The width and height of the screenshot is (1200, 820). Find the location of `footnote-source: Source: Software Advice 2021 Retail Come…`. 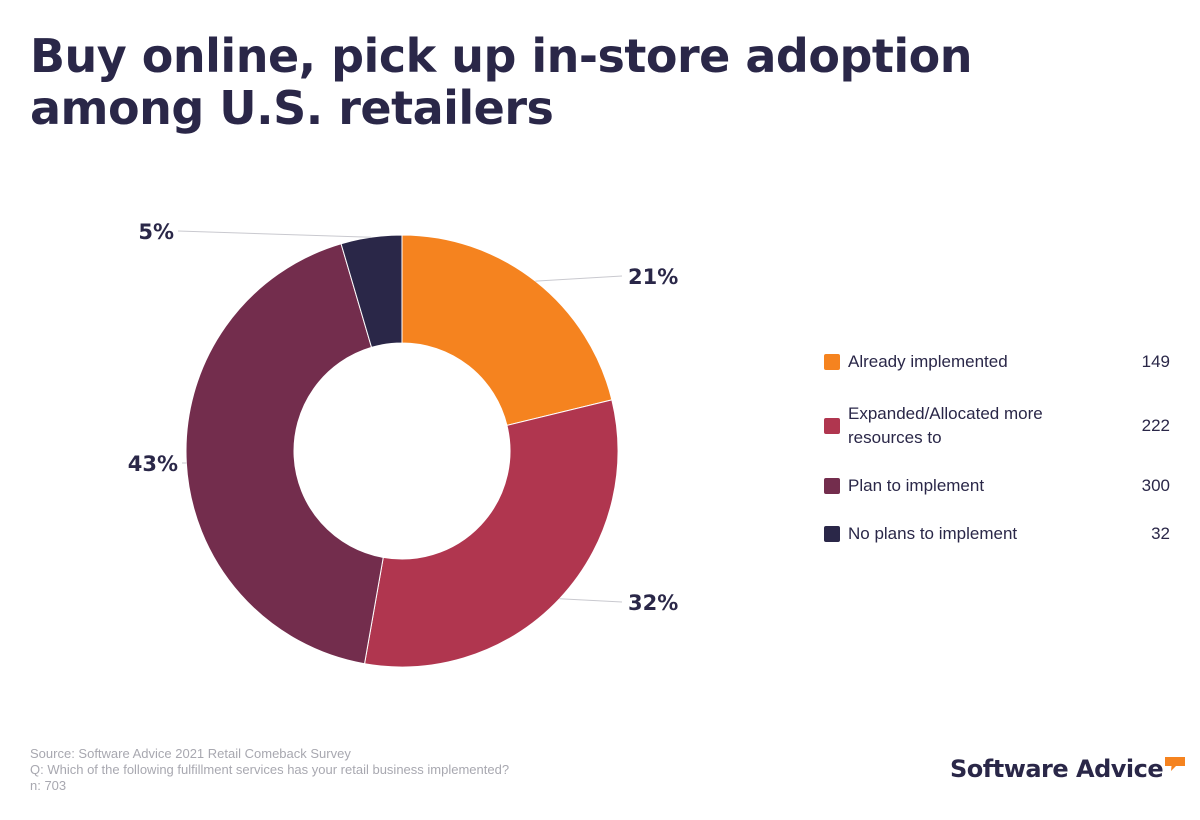

footnote-source: Source: Software Advice 2021 Retail Come… is located at coordinates (190, 753).